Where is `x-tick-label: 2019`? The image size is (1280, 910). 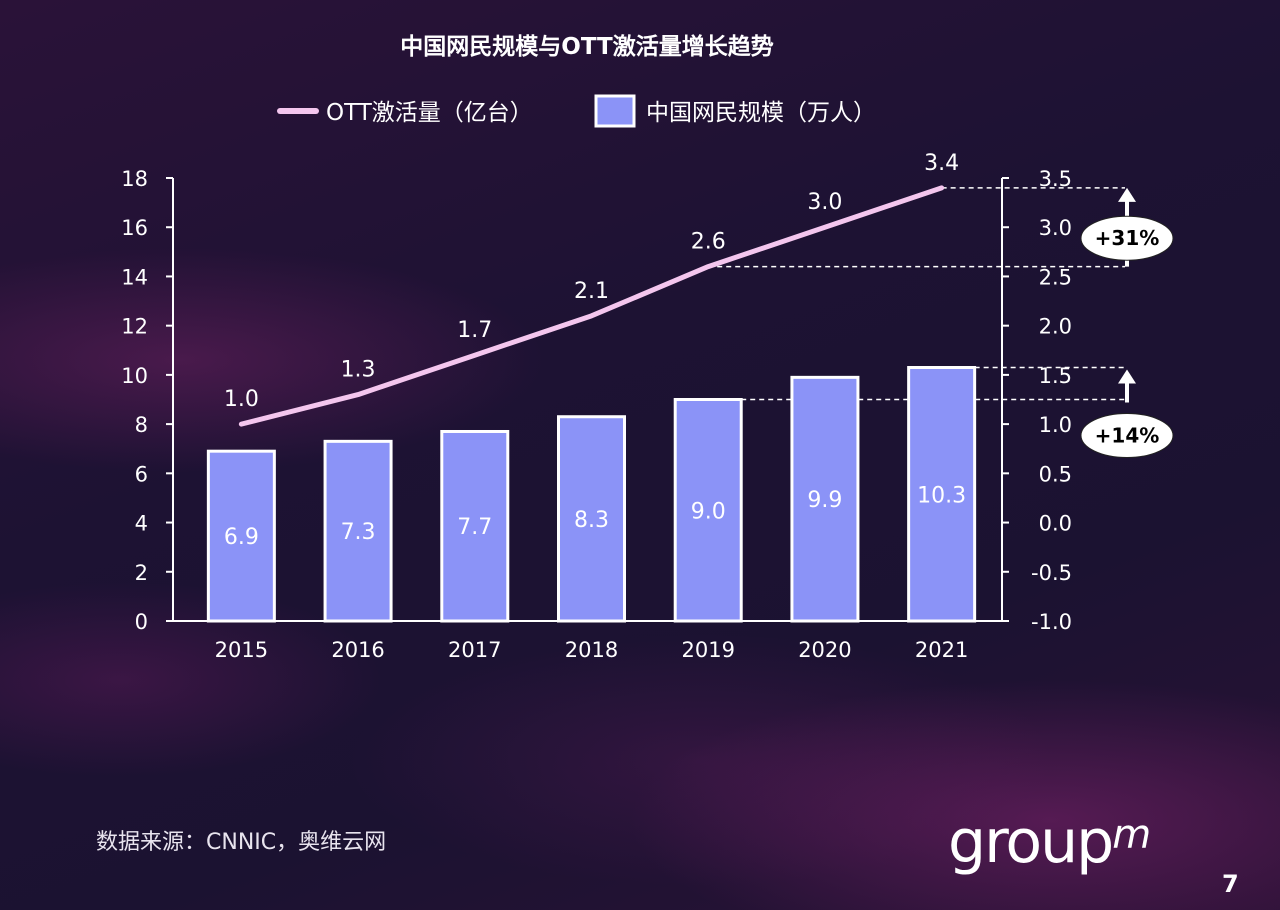
x-tick-label: 2019 is located at coordinates (707, 650).